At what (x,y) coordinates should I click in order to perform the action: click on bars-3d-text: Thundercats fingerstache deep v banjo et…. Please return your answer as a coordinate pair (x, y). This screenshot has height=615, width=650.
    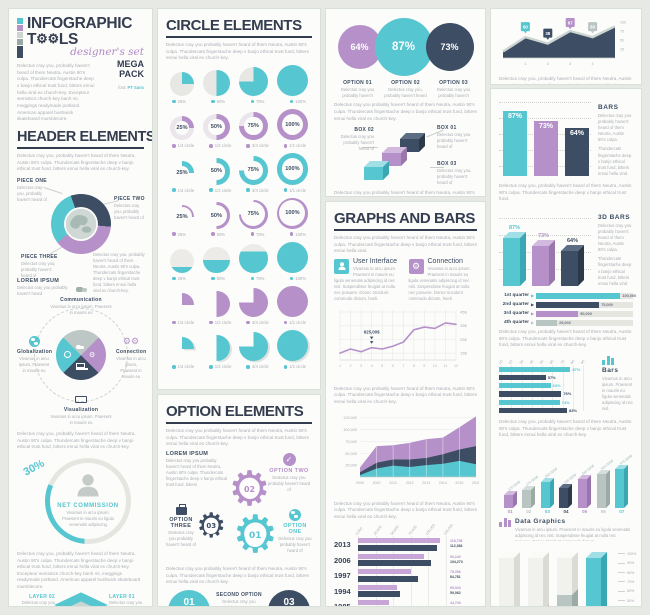
    Looking at the image, I should click on (615, 271).